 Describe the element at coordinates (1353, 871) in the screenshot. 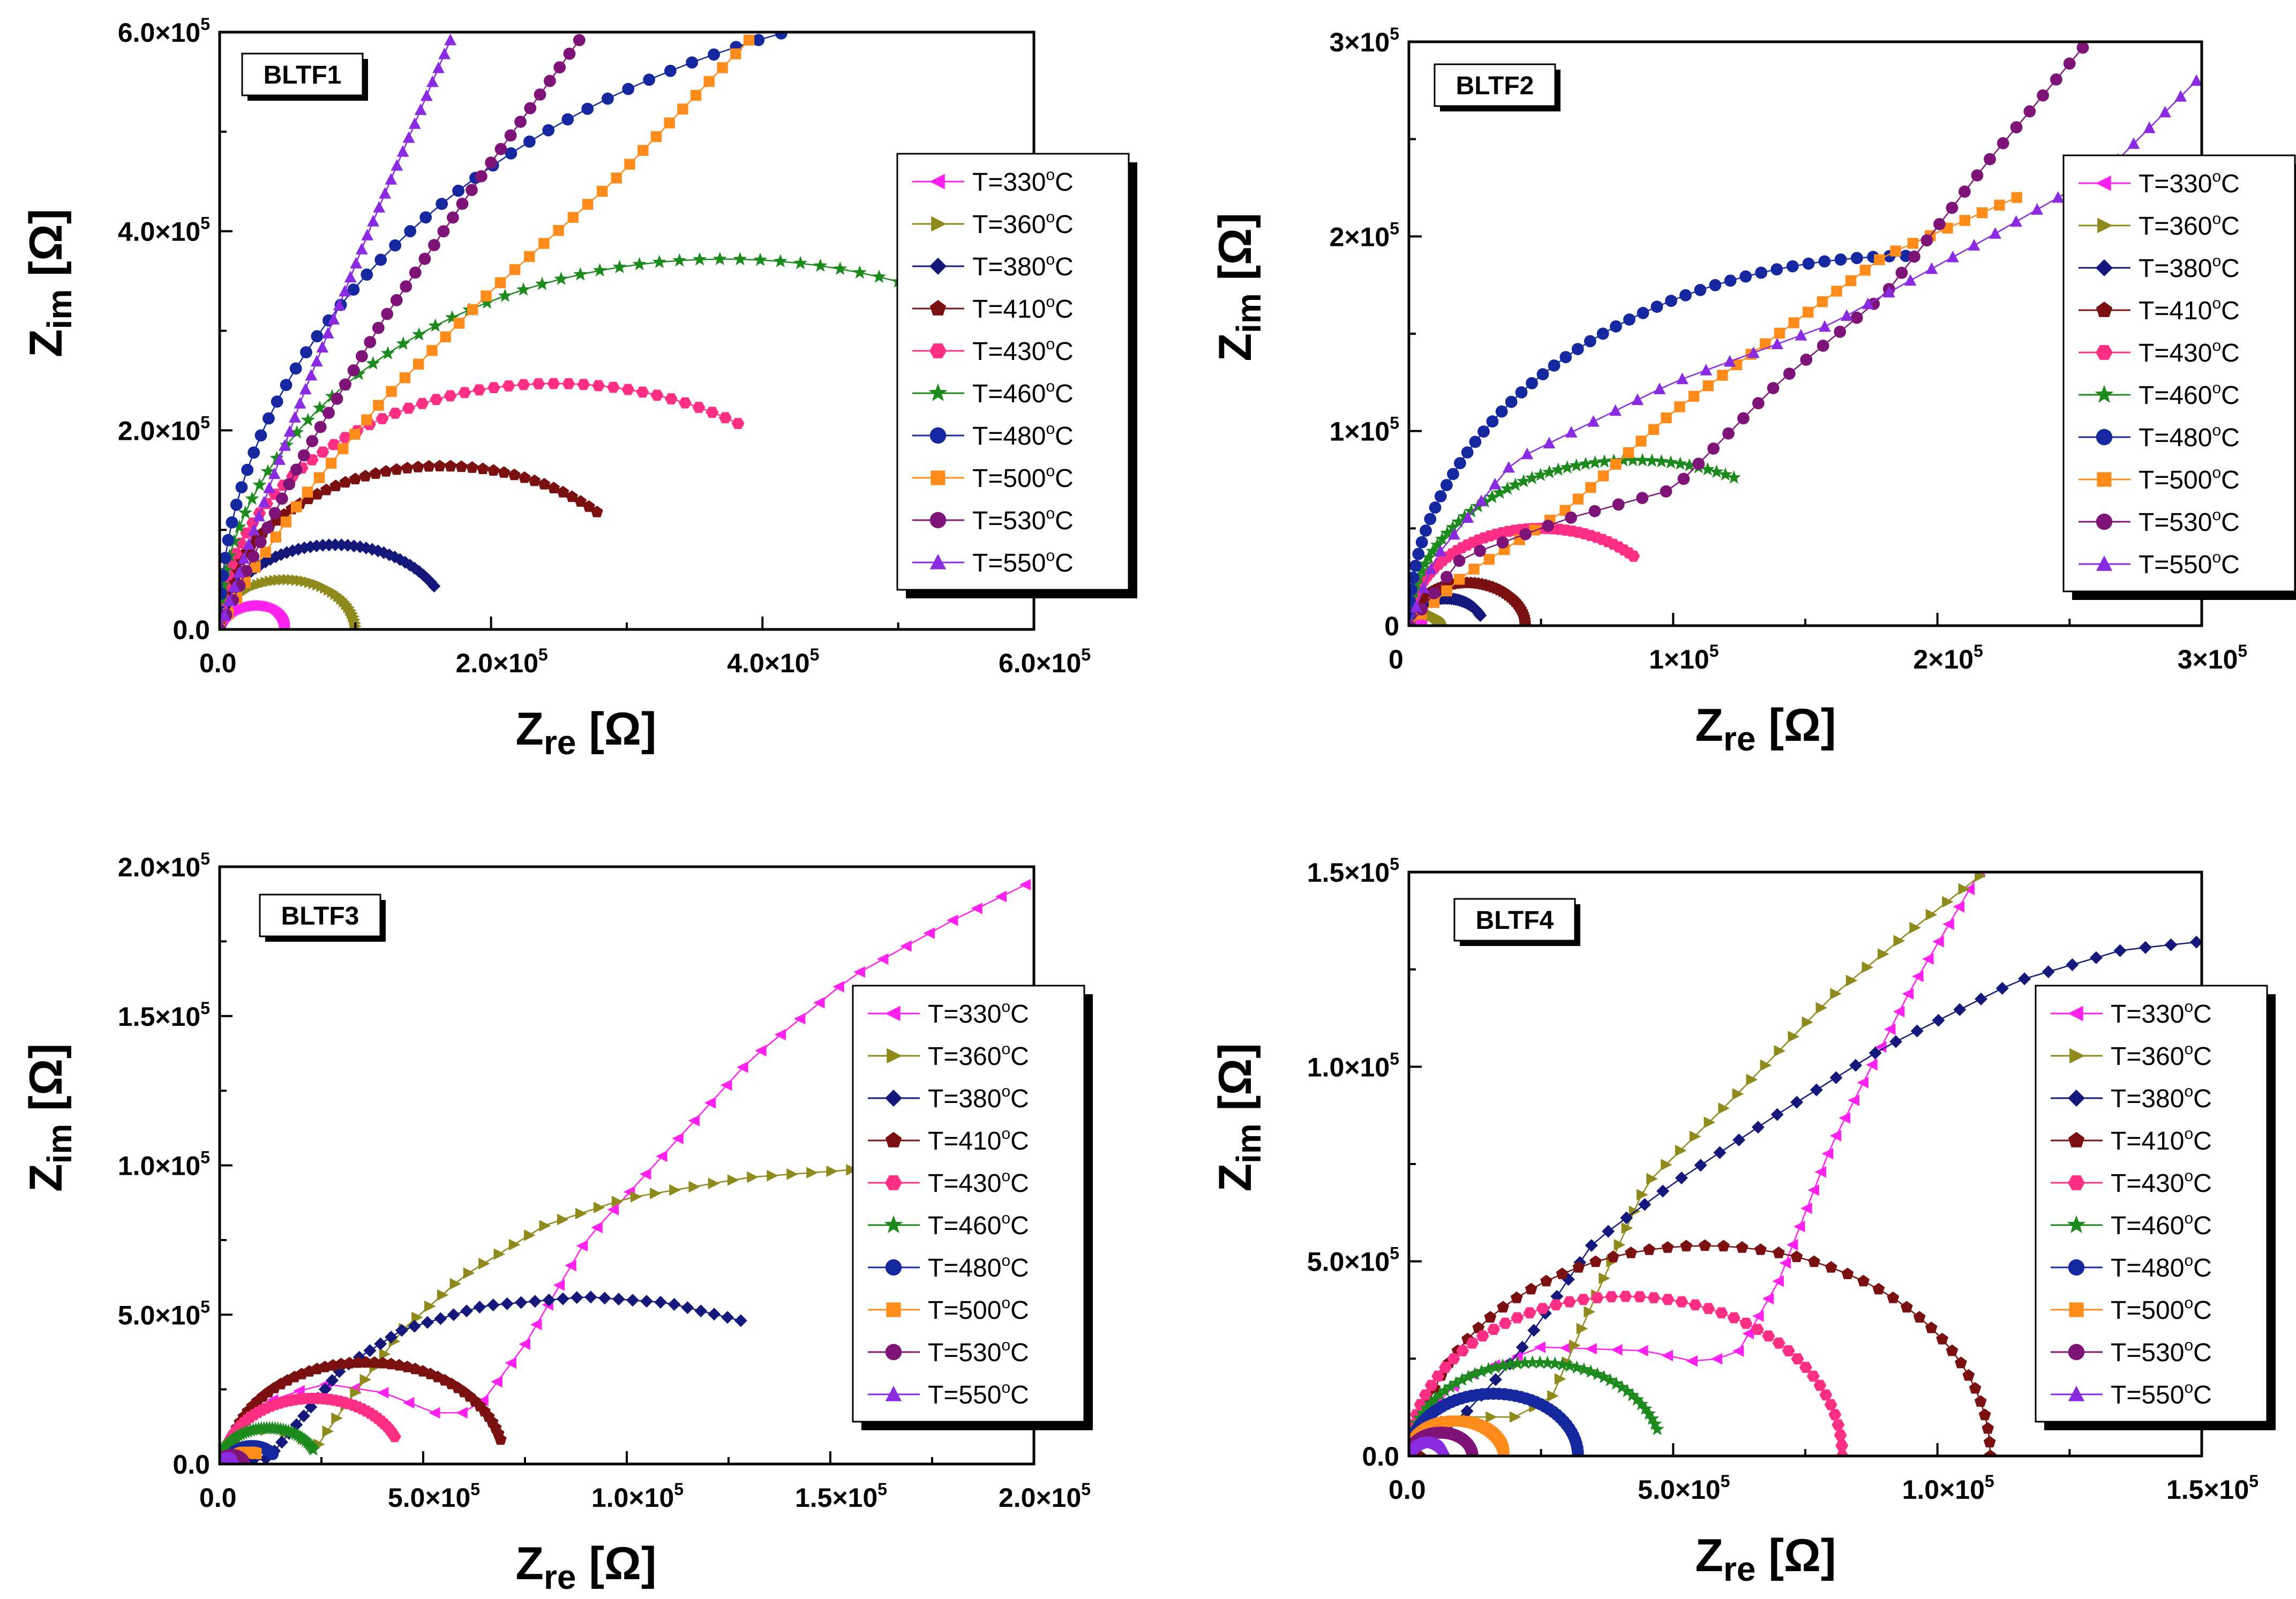

I see `y-tick-label: 1.5×10⁵` at that location.